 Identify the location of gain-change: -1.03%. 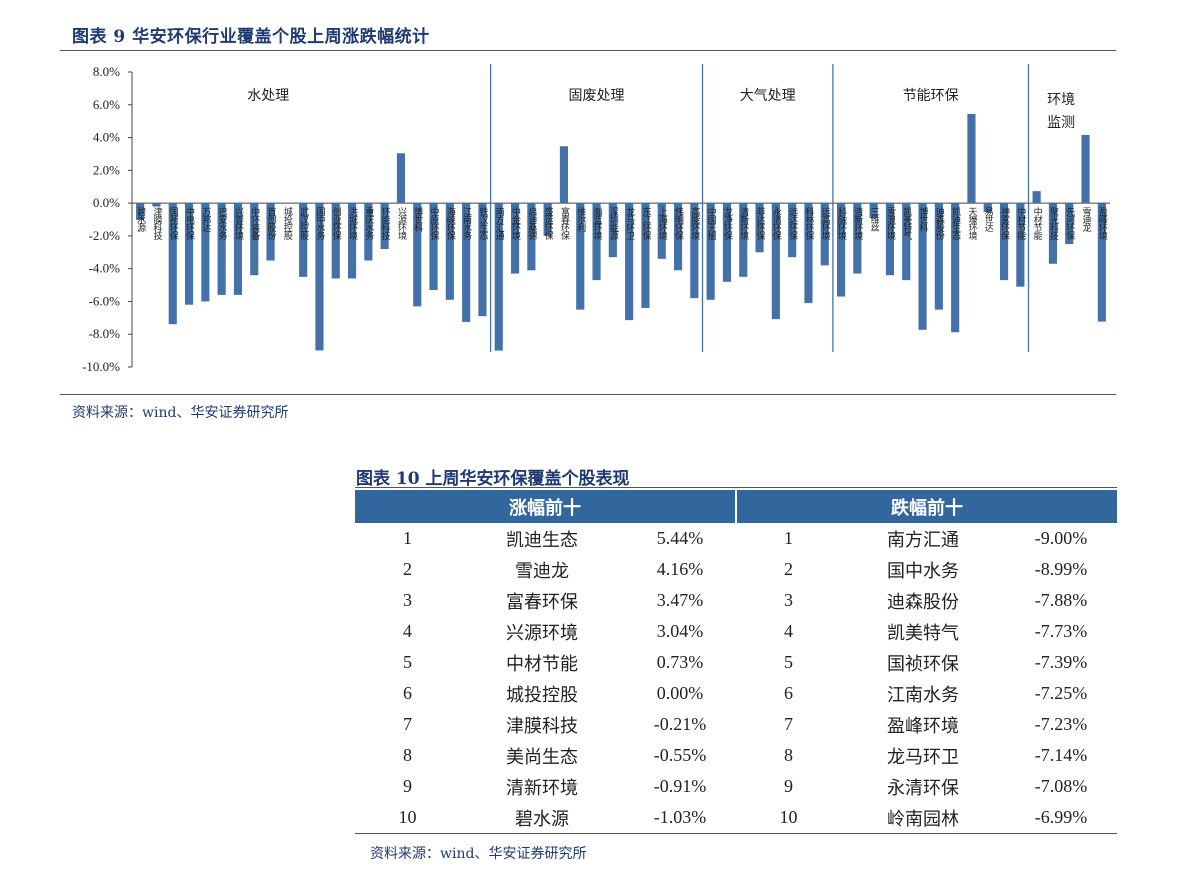
(680, 818).